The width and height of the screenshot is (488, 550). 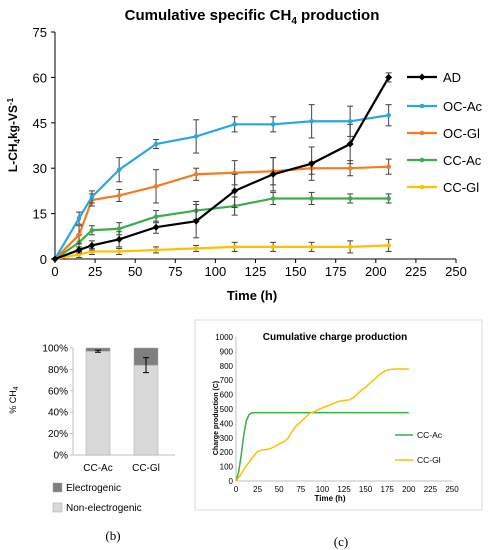 What do you see at coordinates (231, 481) in the screenshot?
I see `y-tick-label: 0` at bounding box center [231, 481].